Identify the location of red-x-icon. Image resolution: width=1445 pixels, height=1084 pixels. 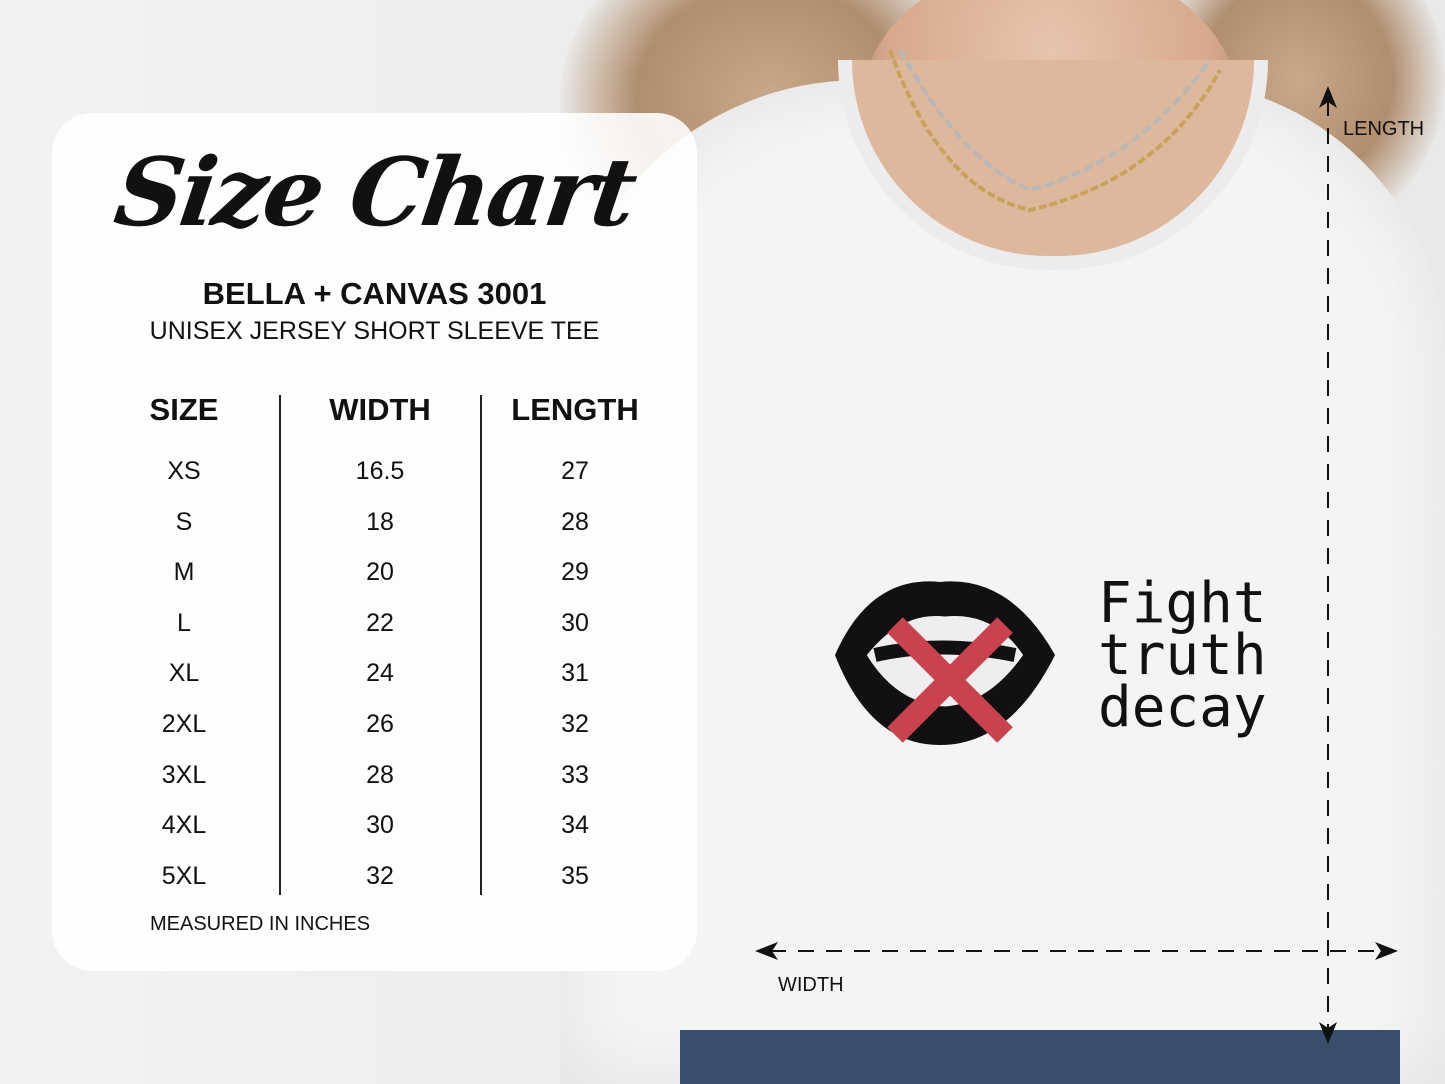
(950, 680).